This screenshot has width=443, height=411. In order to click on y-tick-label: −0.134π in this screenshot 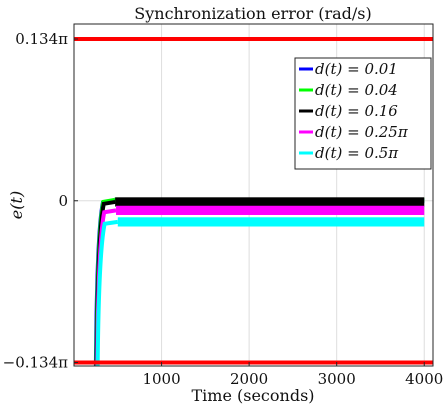, I will do `click(36, 363)`.